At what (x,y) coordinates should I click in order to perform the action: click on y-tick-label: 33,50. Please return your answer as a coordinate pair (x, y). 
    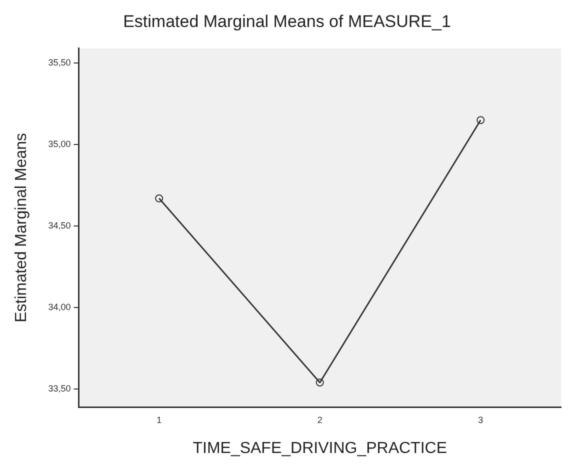
    Looking at the image, I should click on (59, 389).